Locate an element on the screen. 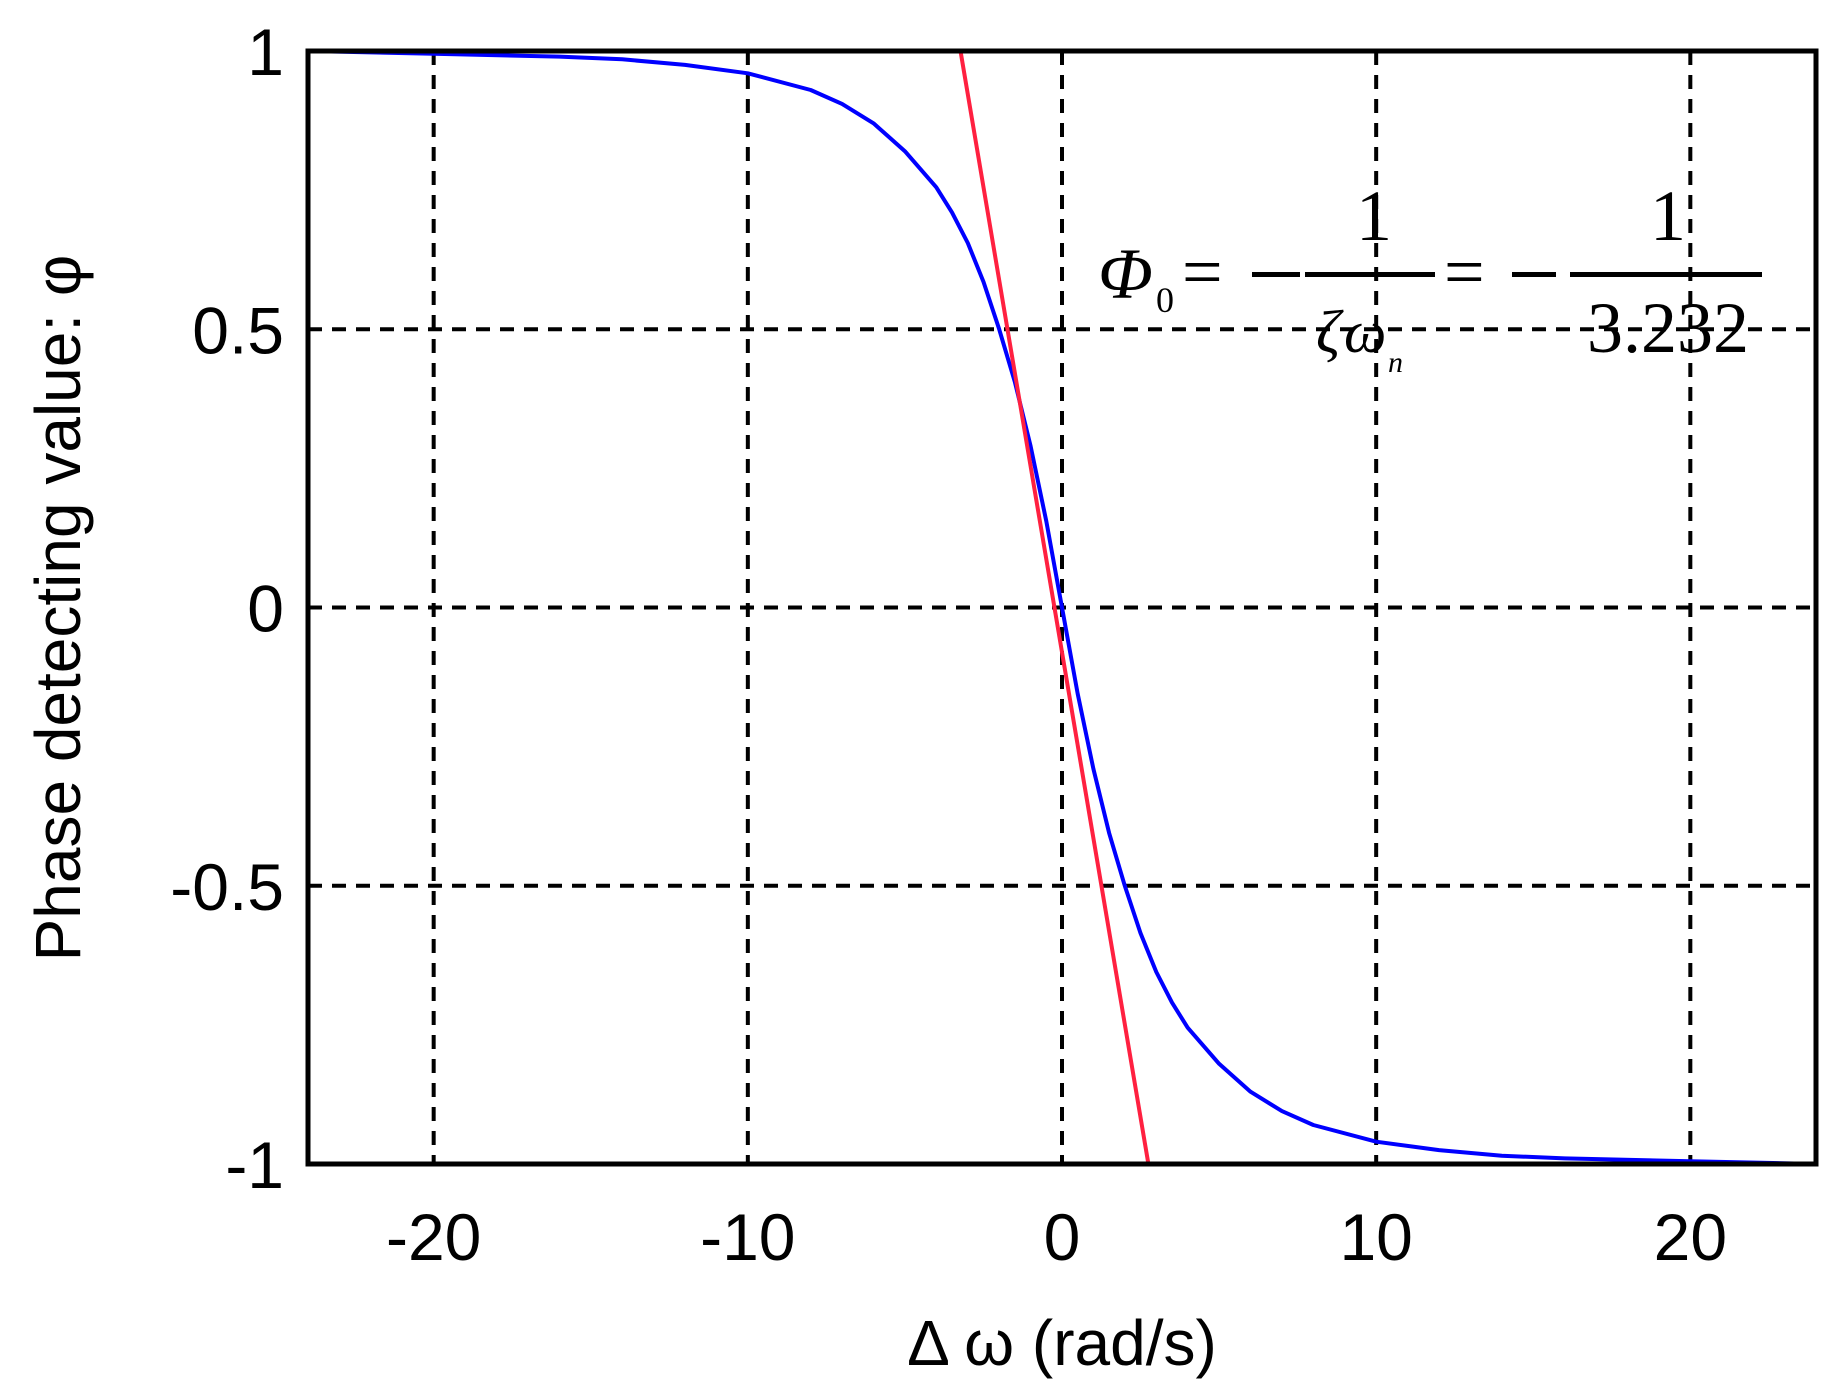 The height and width of the screenshot is (1389, 1829). formula-lhs-subscript: 0 is located at coordinates (1165, 300).